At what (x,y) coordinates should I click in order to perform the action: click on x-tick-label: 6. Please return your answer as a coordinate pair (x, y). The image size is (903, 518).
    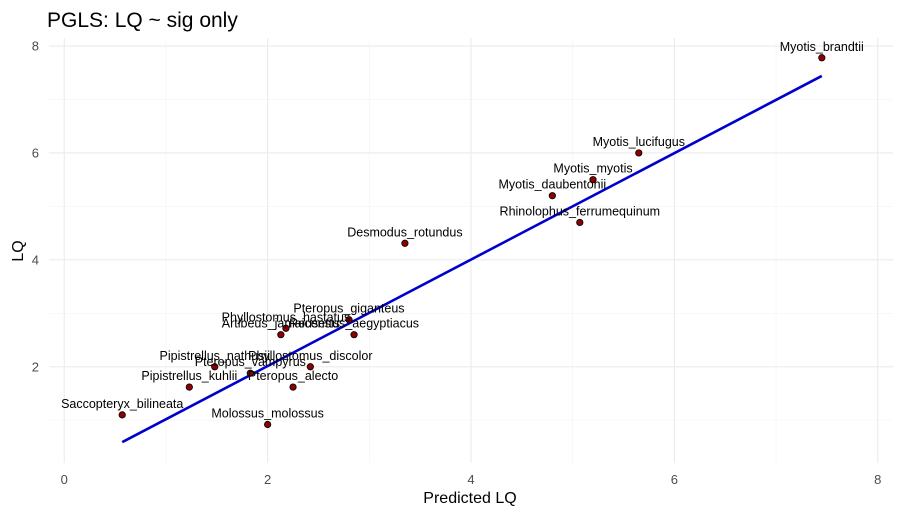
    Looking at the image, I should click on (674, 479).